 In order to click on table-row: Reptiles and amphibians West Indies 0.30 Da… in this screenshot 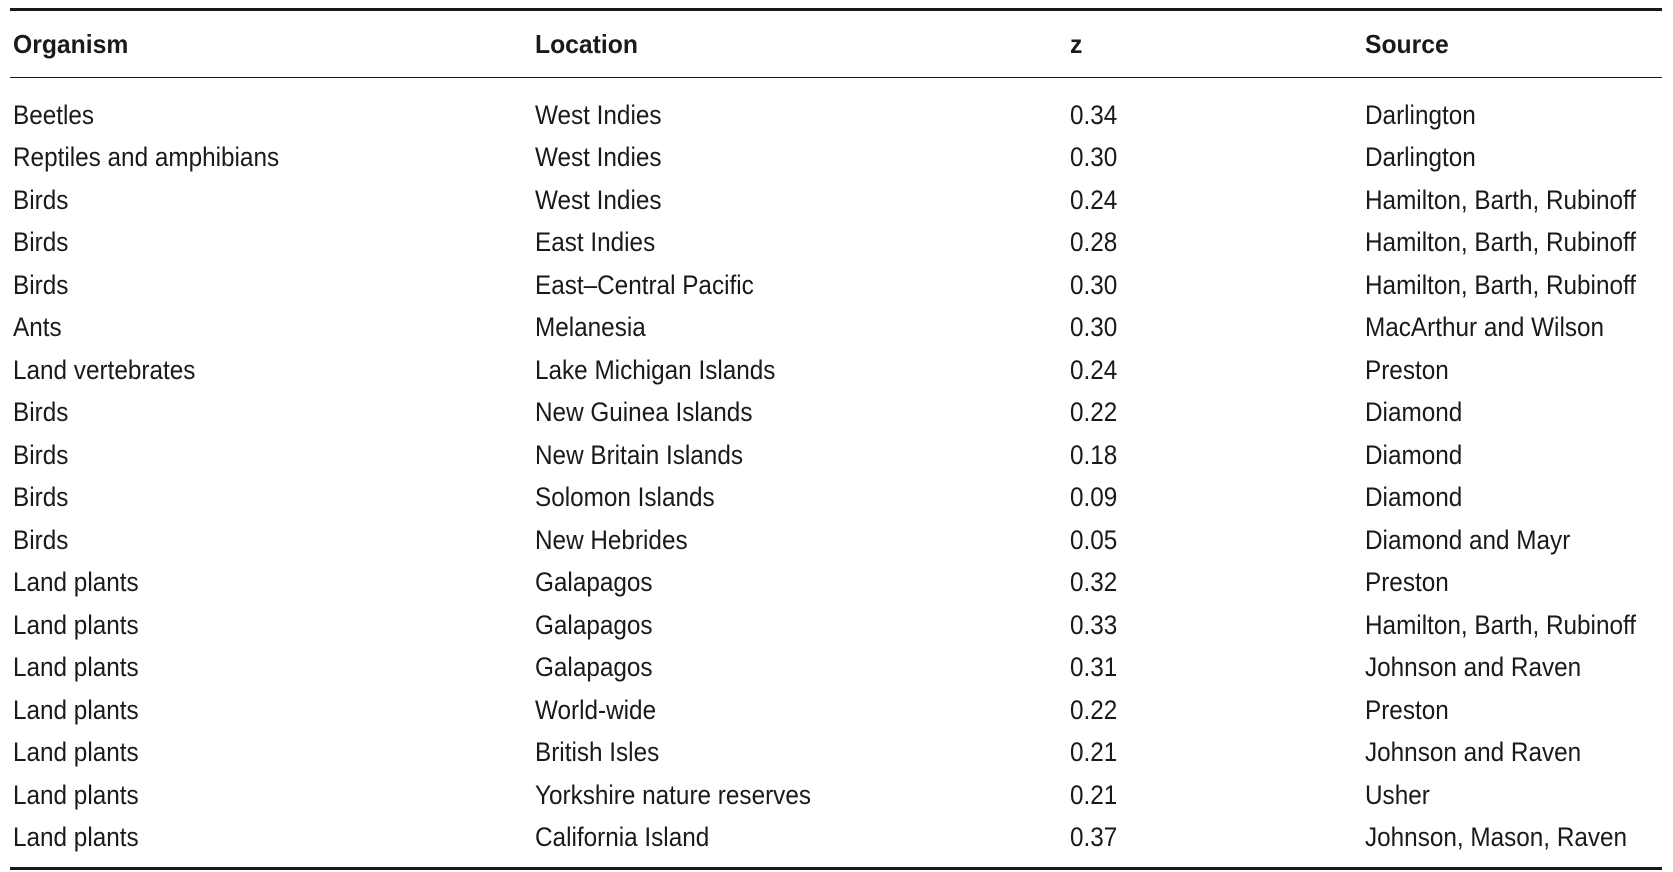, I will do `click(836, 158)`.